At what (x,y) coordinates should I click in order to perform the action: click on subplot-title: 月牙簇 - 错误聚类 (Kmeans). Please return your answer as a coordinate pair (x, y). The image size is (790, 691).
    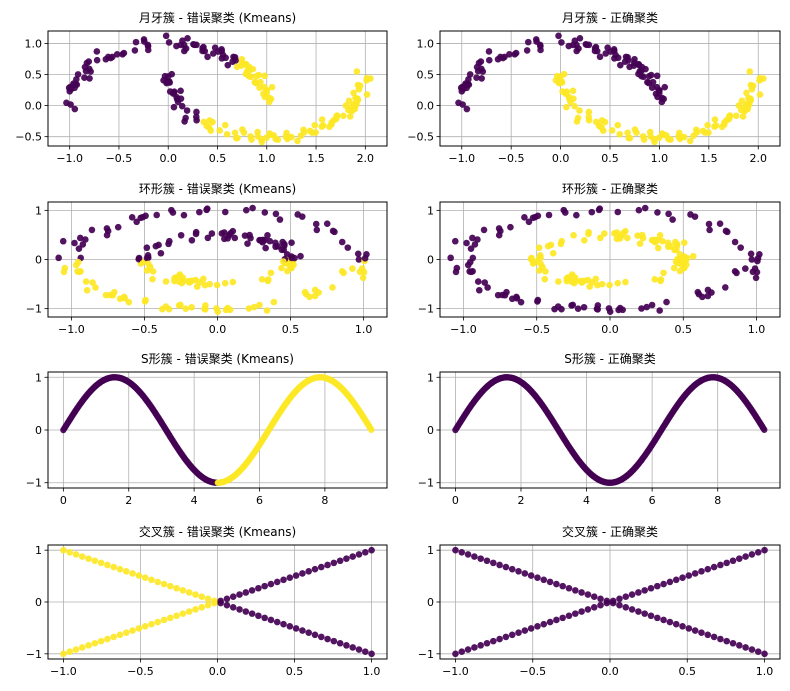
    Looking at the image, I should click on (217, 17).